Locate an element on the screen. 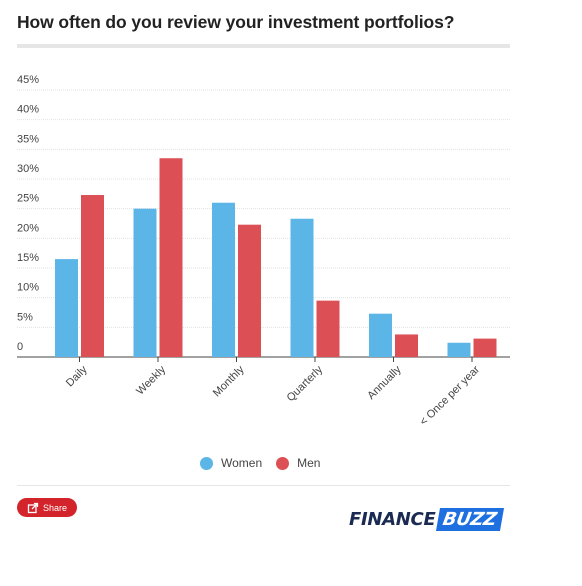 This screenshot has width=582, height=586. x-tick-label: Weekly is located at coordinates (151, 380).